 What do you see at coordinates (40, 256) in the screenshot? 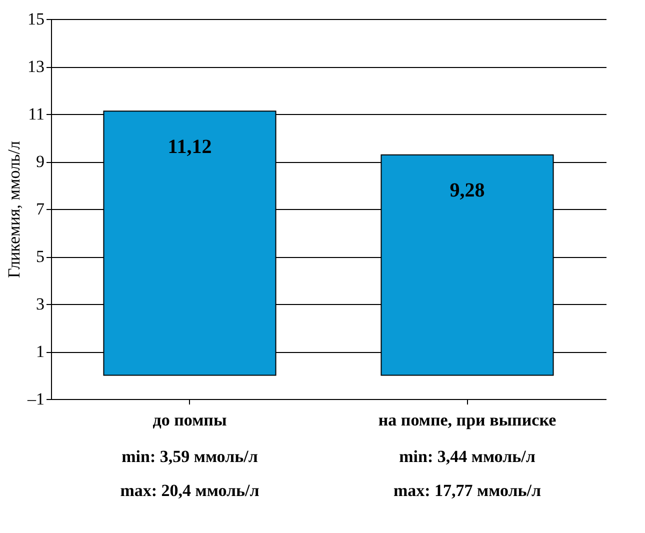
I see `y-tick-label: 5` at bounding box center [40, 256].